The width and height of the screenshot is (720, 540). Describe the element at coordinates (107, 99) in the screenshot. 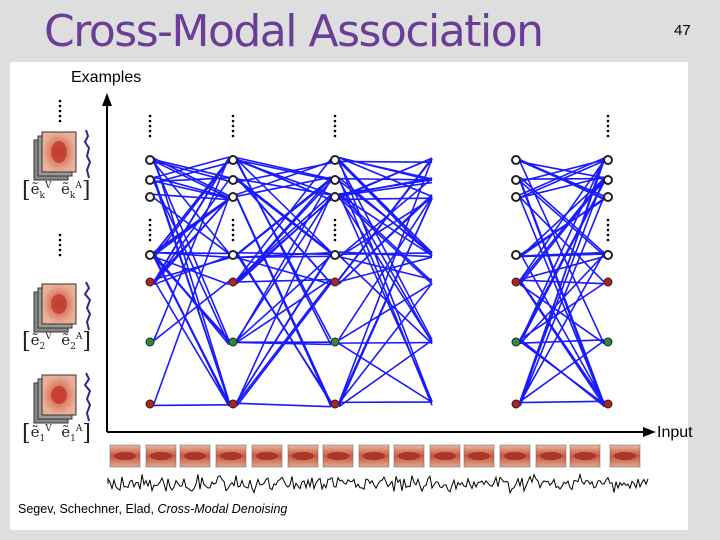

I see `vertical-axis-arrowhead` at that location.